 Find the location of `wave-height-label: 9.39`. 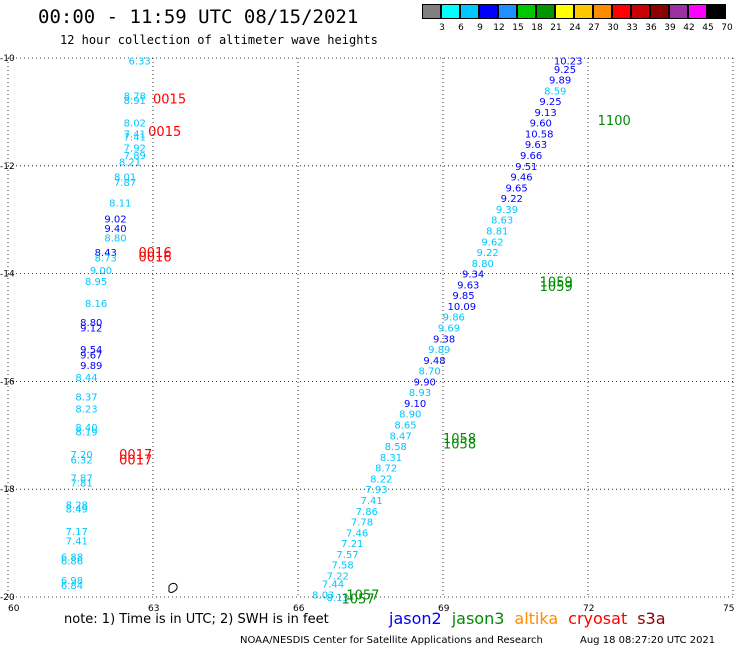

wave-height-label: 9.39 is located at coordinates (507, 210).